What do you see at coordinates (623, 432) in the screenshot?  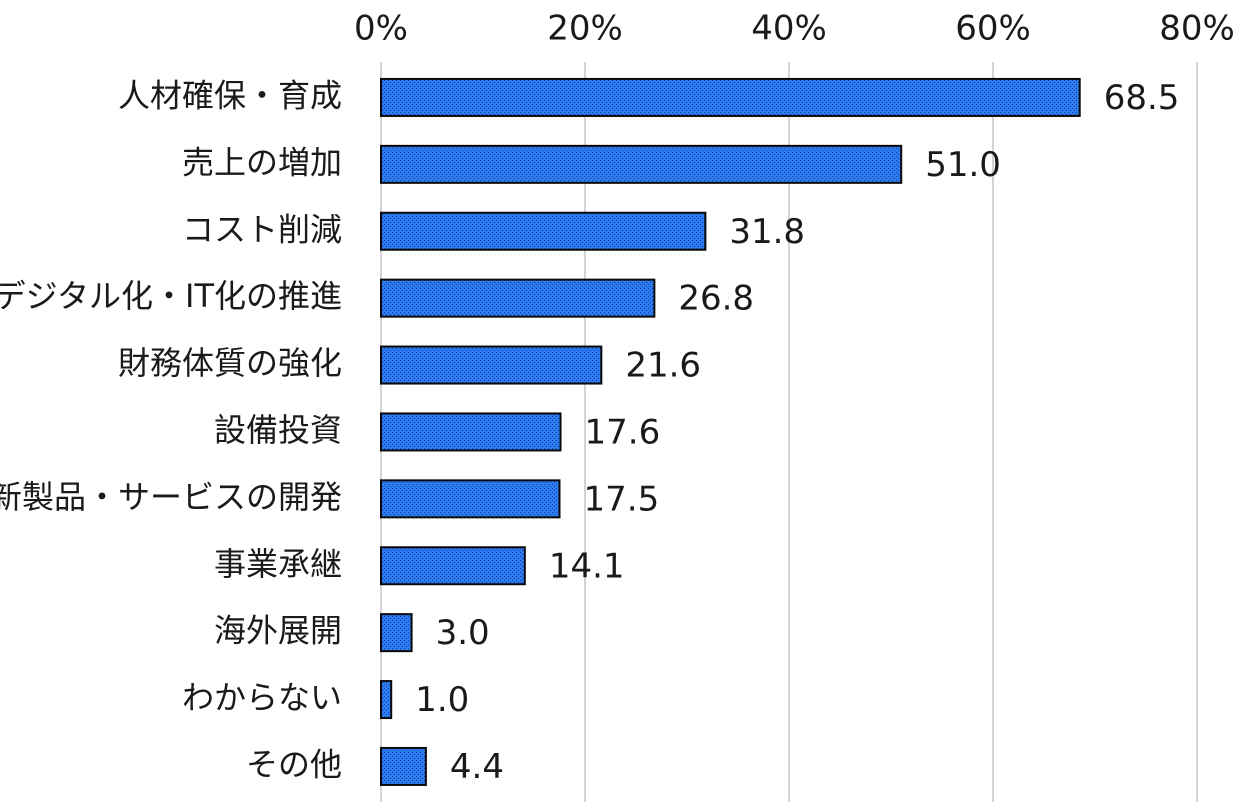 I see `data-label: 17.6` at bounding box center [623, 432].